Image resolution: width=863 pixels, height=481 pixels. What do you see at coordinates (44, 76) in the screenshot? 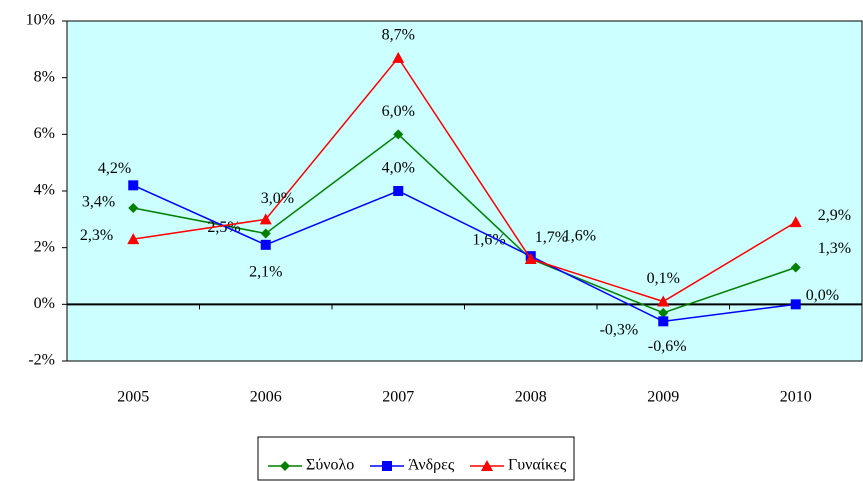
I see `y-tick-label: 8%` at bounding box center [44, 76].